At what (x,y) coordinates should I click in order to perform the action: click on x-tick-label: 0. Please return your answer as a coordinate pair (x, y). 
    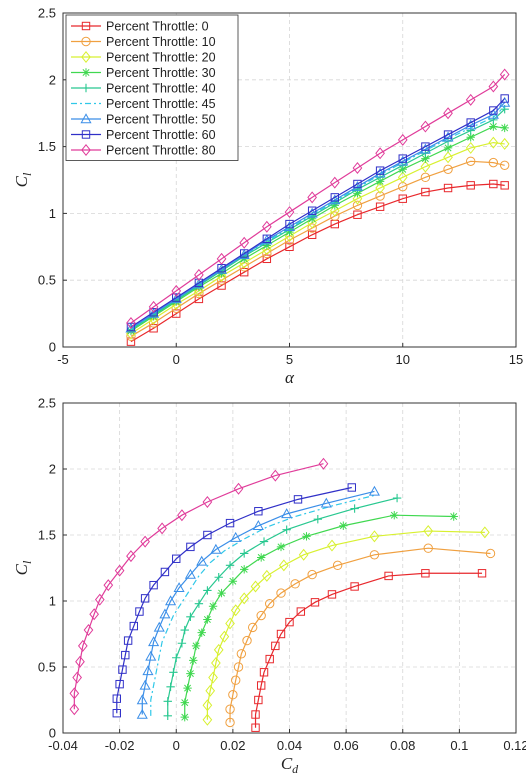
    Looking at the image, I should click on (176, 359).